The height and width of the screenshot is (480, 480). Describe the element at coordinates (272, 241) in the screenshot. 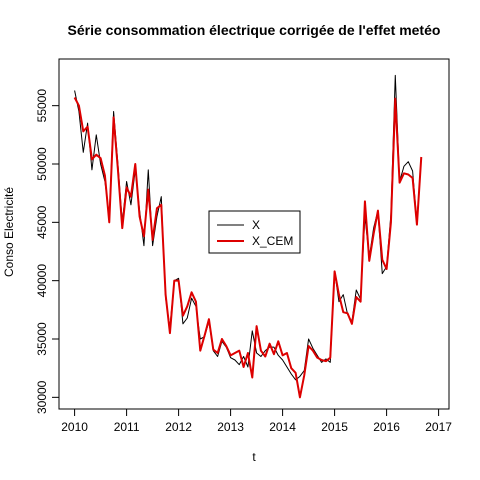

I see `legend-label-x-cem: X_CEM` at that location.